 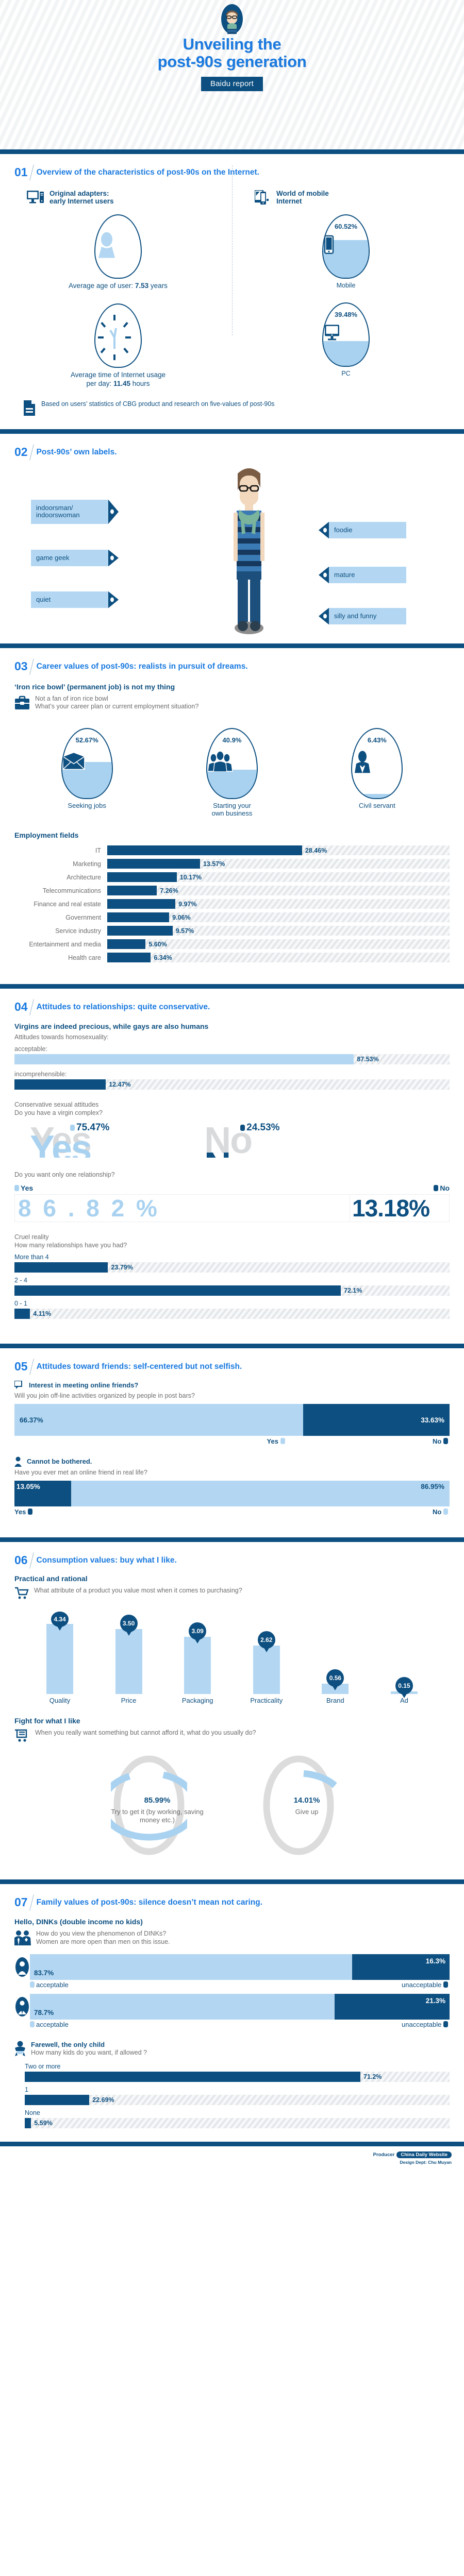 I want to click on table-row: Entertainment and media 5.60%, so click(x=232, y=944).